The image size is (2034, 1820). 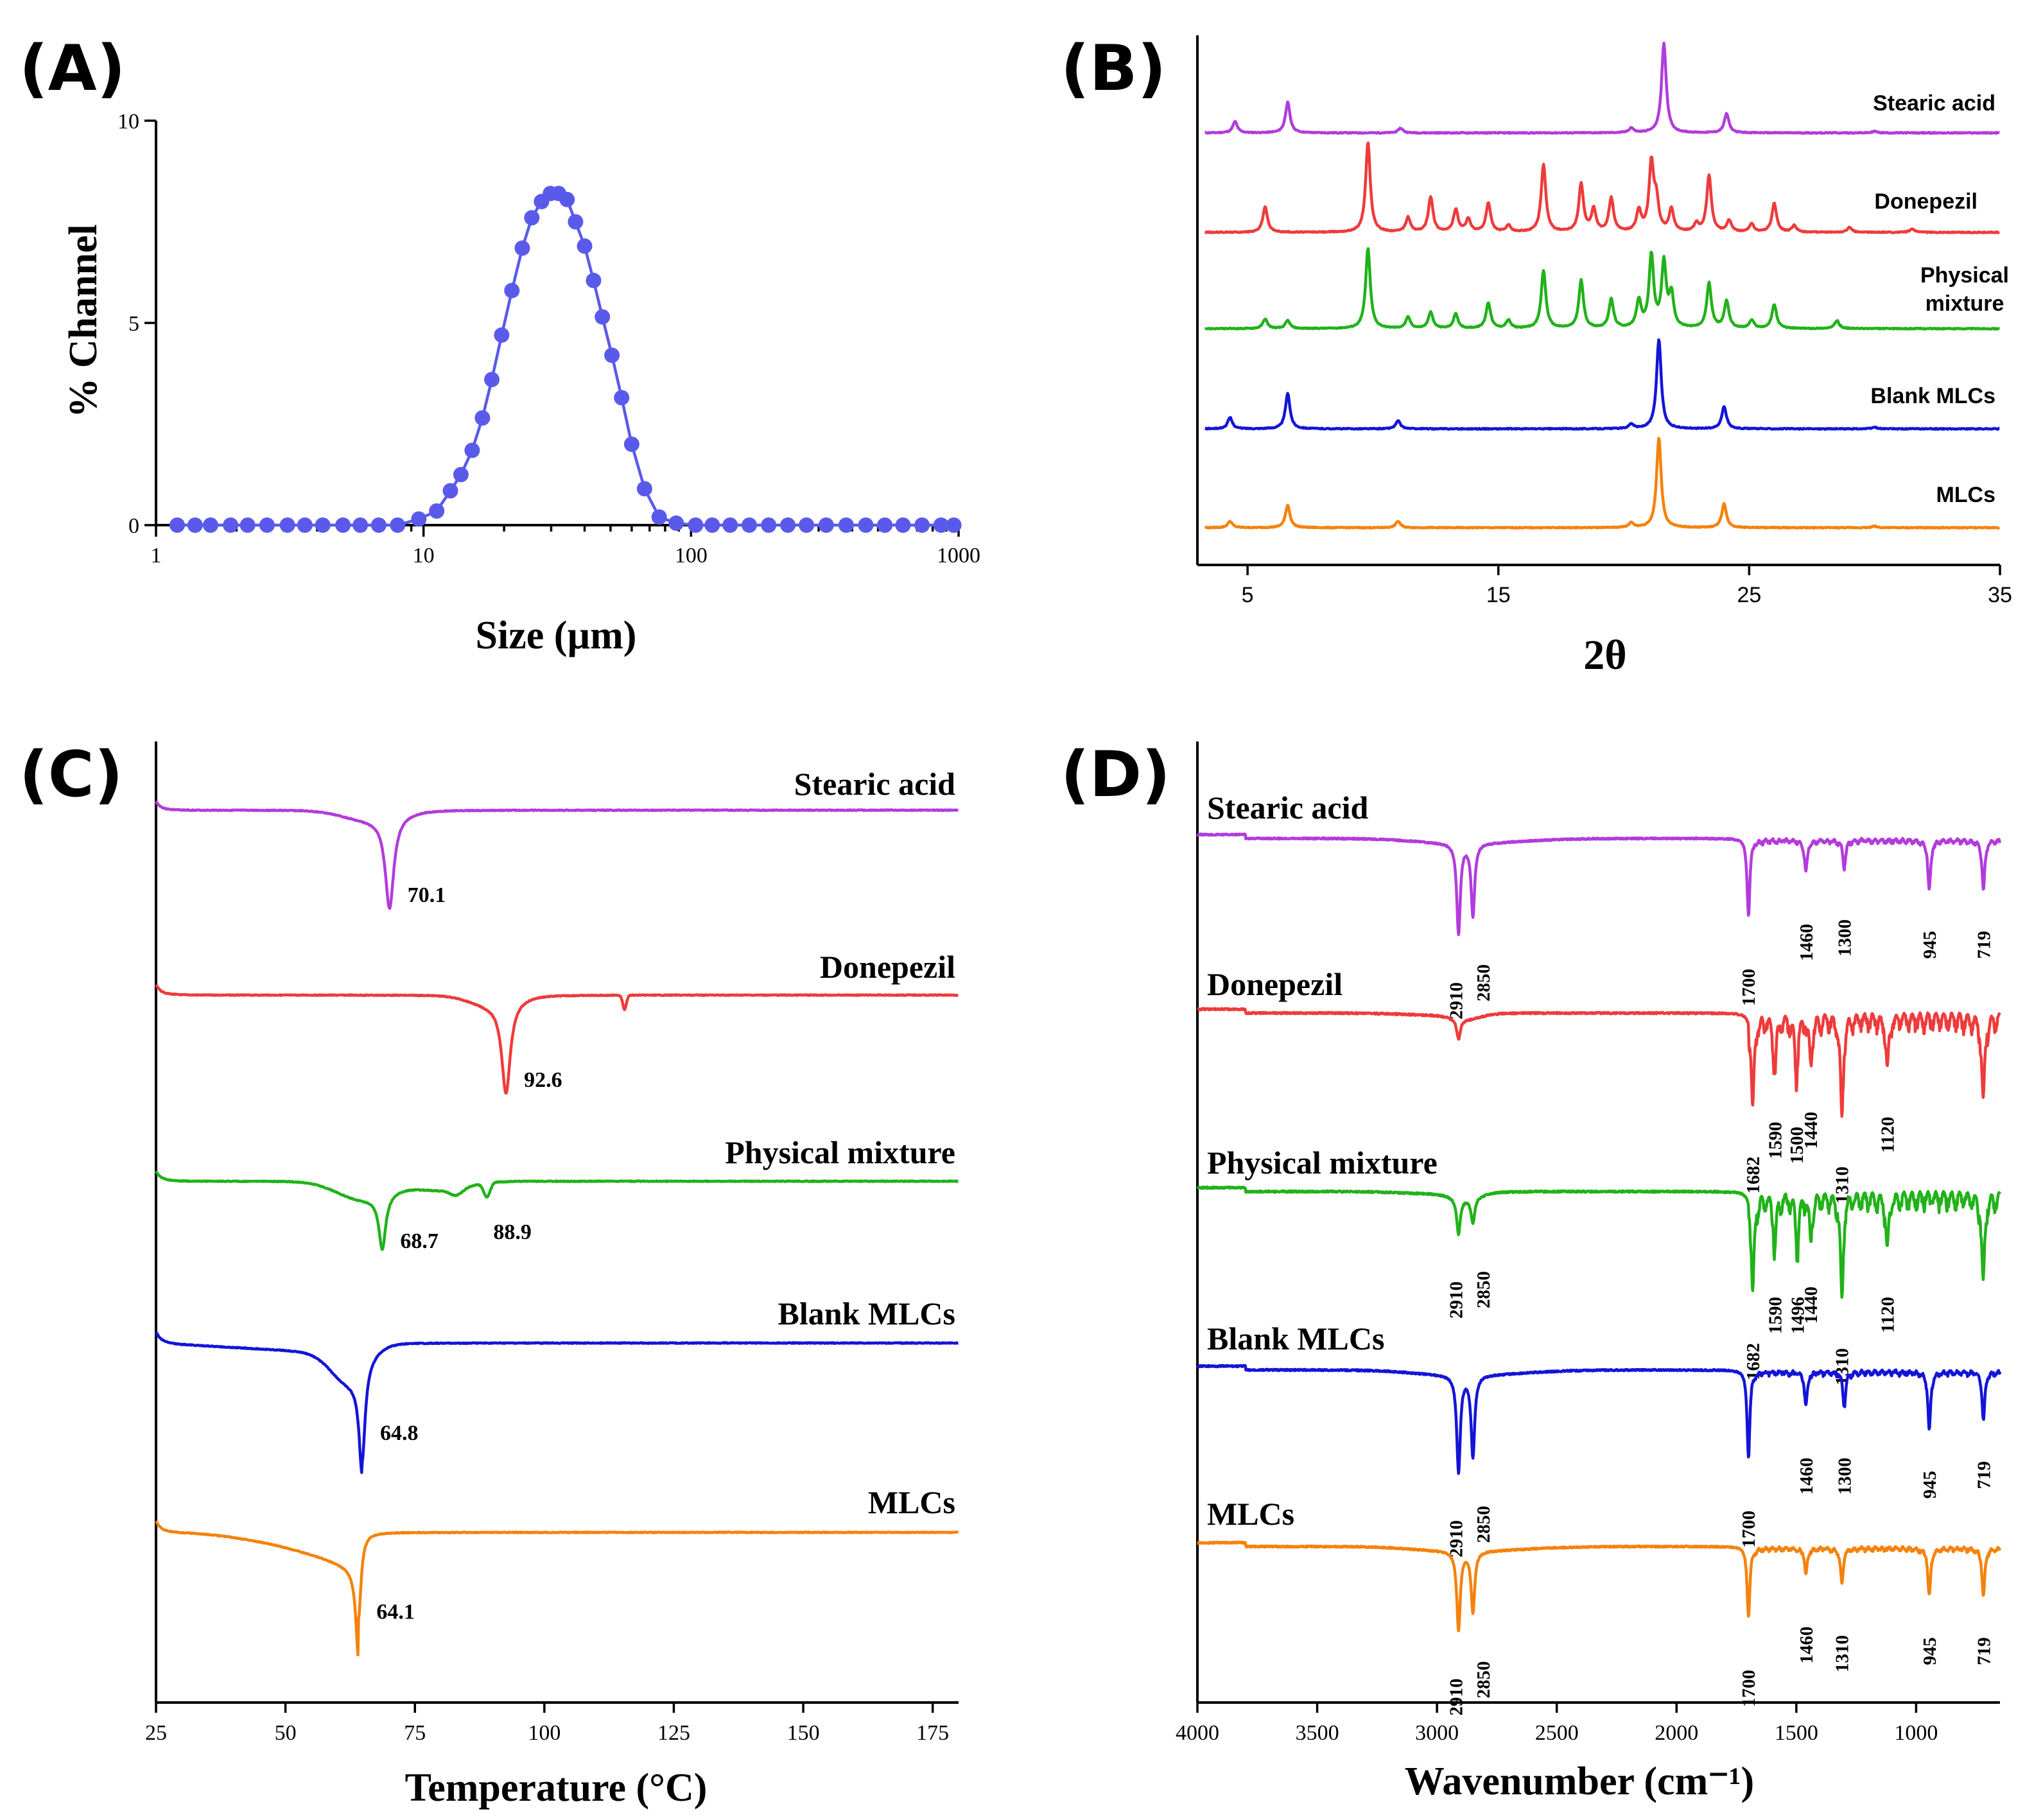 I want to click on panel-letter-d: (D), so click(x=1115, y=774).